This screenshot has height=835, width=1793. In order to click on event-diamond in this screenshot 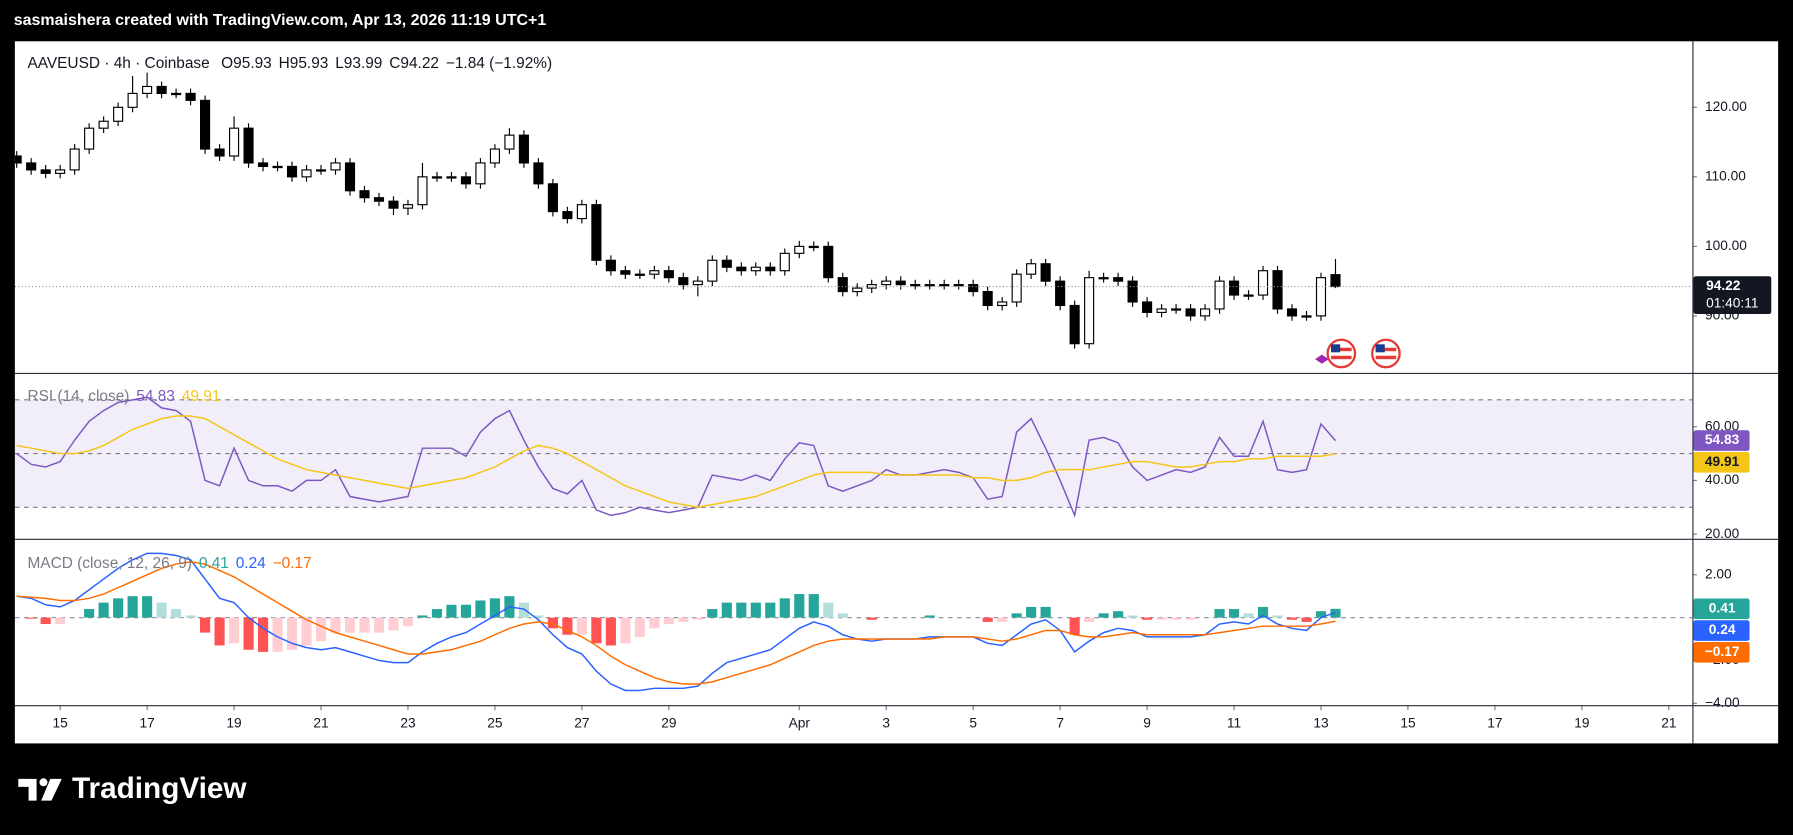, I will do `click(1322, 359)`.